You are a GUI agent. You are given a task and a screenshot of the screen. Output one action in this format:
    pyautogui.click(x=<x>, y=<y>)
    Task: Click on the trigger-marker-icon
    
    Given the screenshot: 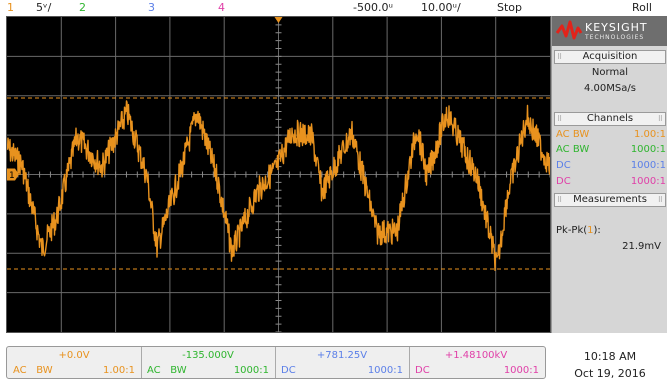 What is the action you would take?
    pyautogui.click(x=278, y=20)
    